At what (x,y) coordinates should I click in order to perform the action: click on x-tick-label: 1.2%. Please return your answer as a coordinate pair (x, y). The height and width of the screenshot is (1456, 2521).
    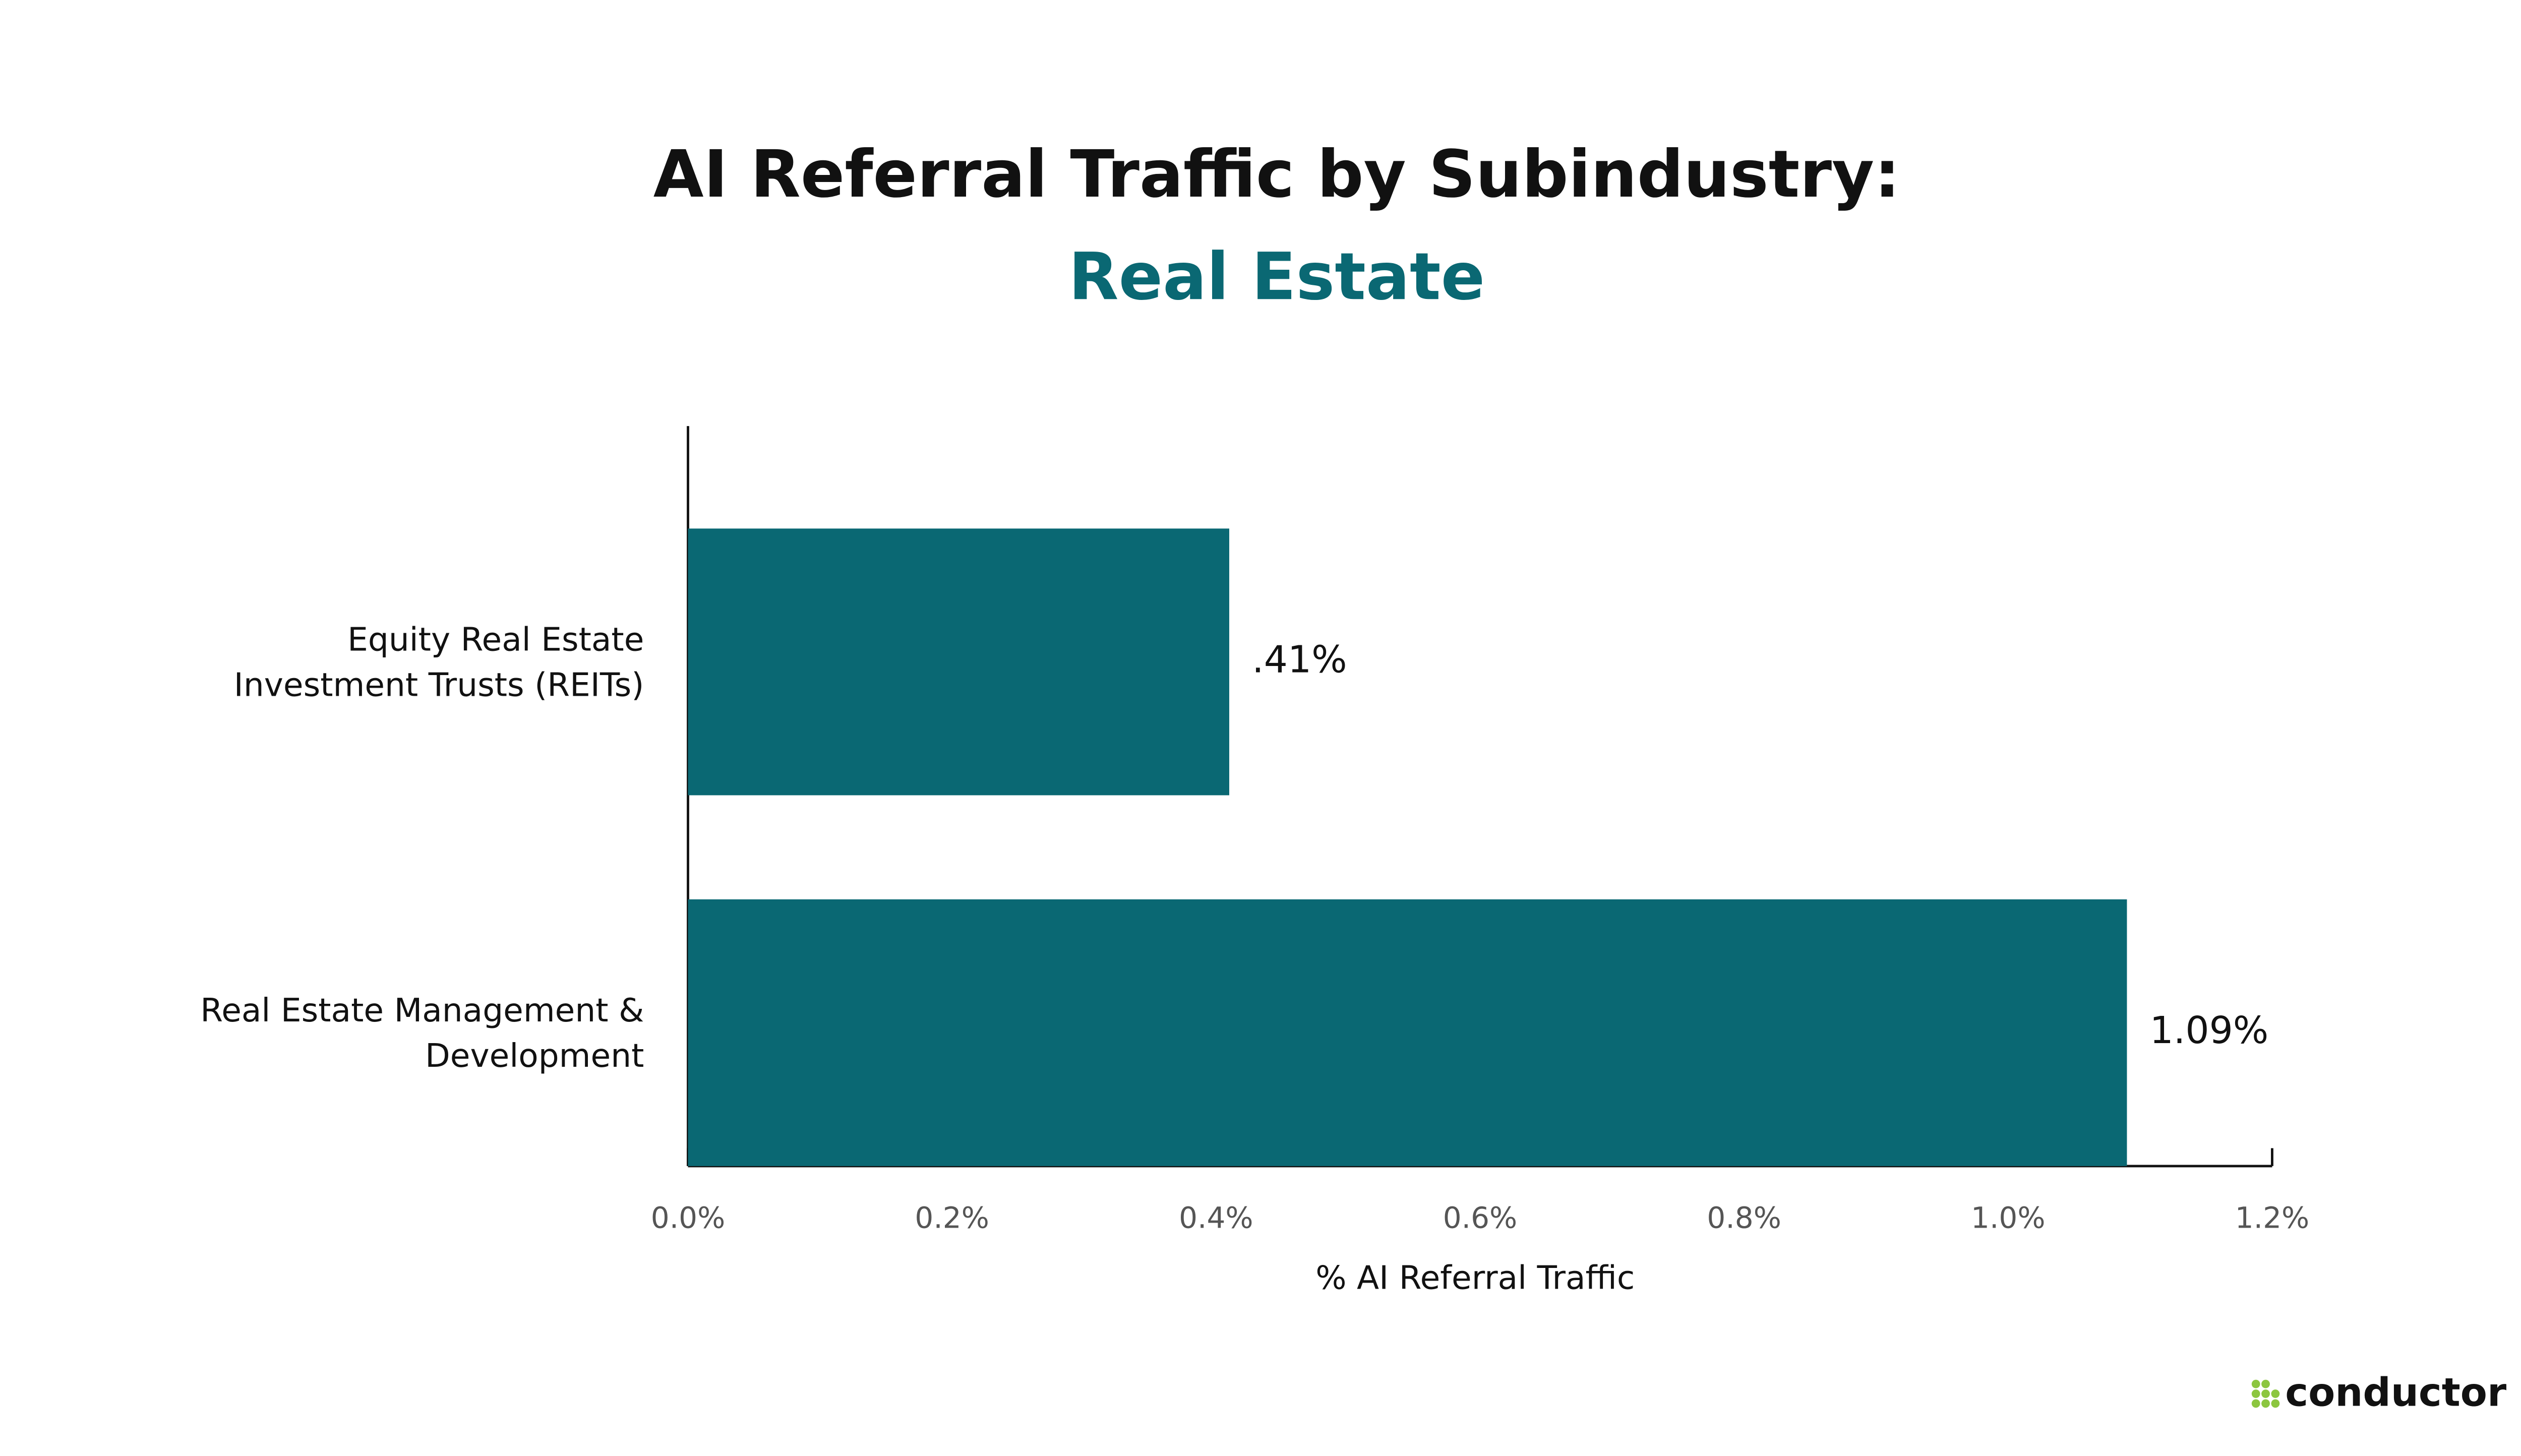
    Looking at the image, I should click on (2272, 1217).